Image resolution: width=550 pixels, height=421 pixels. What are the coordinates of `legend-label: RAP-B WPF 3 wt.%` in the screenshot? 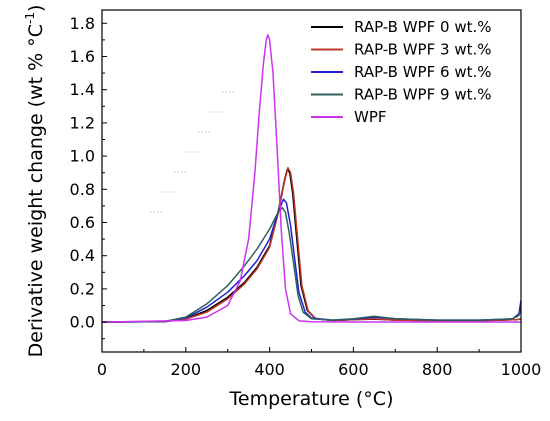 It's located at (422, 50).